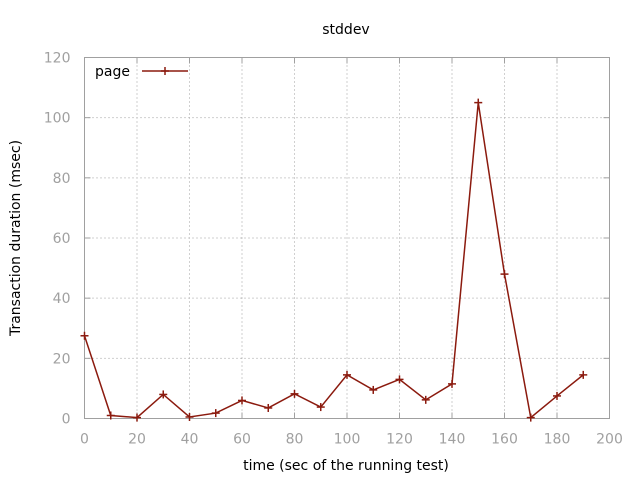  I want to click on y-tick-label: 40, so click(62, 299).